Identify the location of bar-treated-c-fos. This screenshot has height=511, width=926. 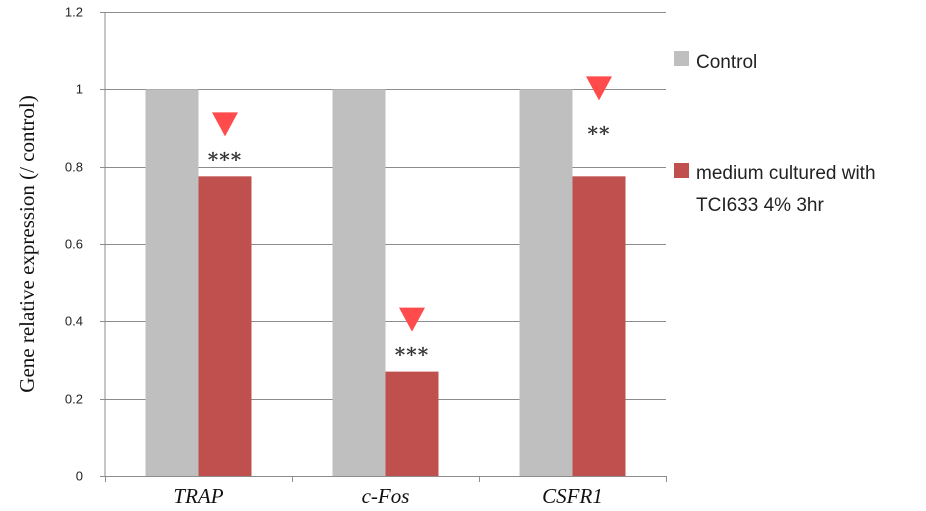
(412, 423).